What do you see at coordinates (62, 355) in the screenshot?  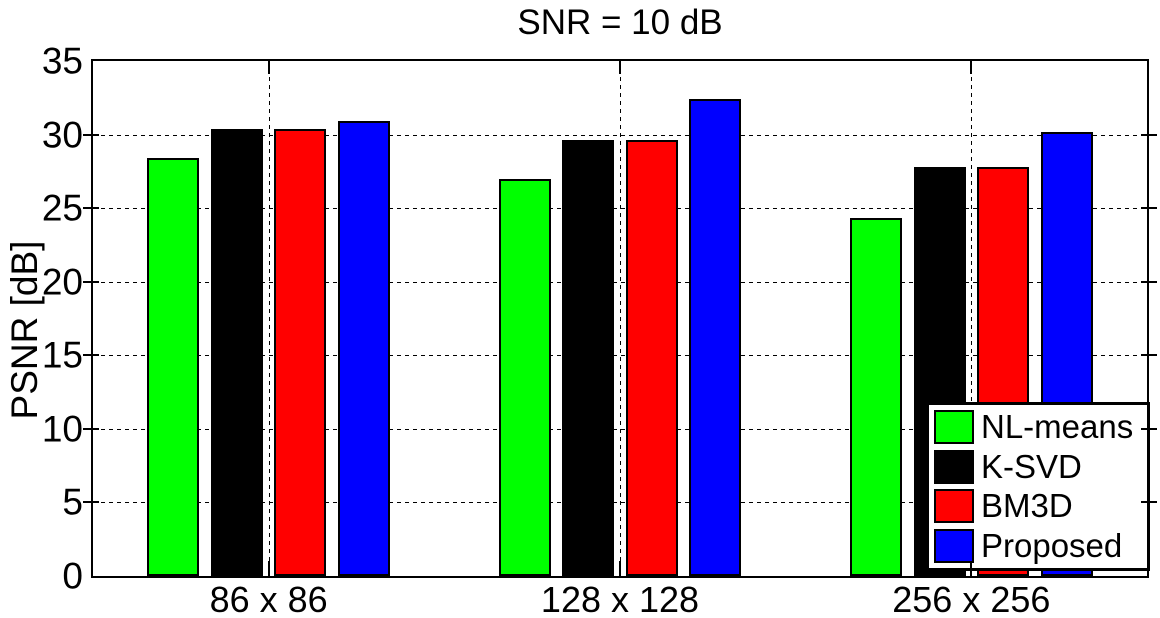 I see `y-tick-label: 15` at bounding box center [62, 355].